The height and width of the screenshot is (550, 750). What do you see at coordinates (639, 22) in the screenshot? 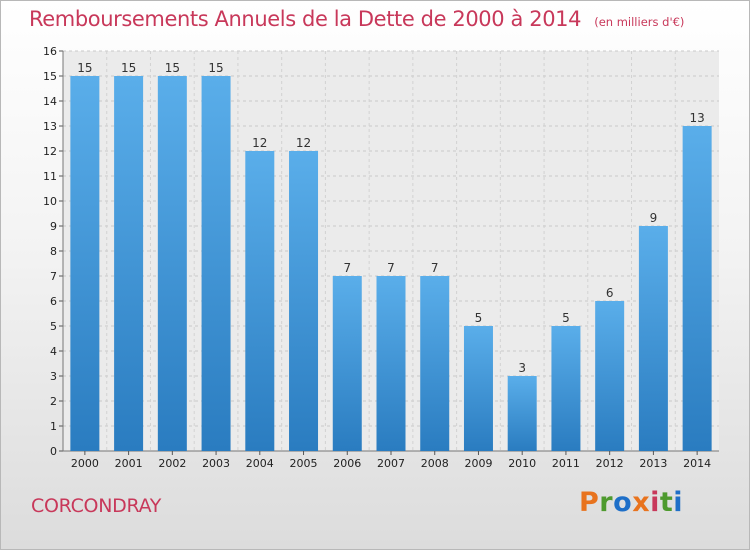
I see `chart-unit: (en milliers d'€)` at bounding box center [639, 22].